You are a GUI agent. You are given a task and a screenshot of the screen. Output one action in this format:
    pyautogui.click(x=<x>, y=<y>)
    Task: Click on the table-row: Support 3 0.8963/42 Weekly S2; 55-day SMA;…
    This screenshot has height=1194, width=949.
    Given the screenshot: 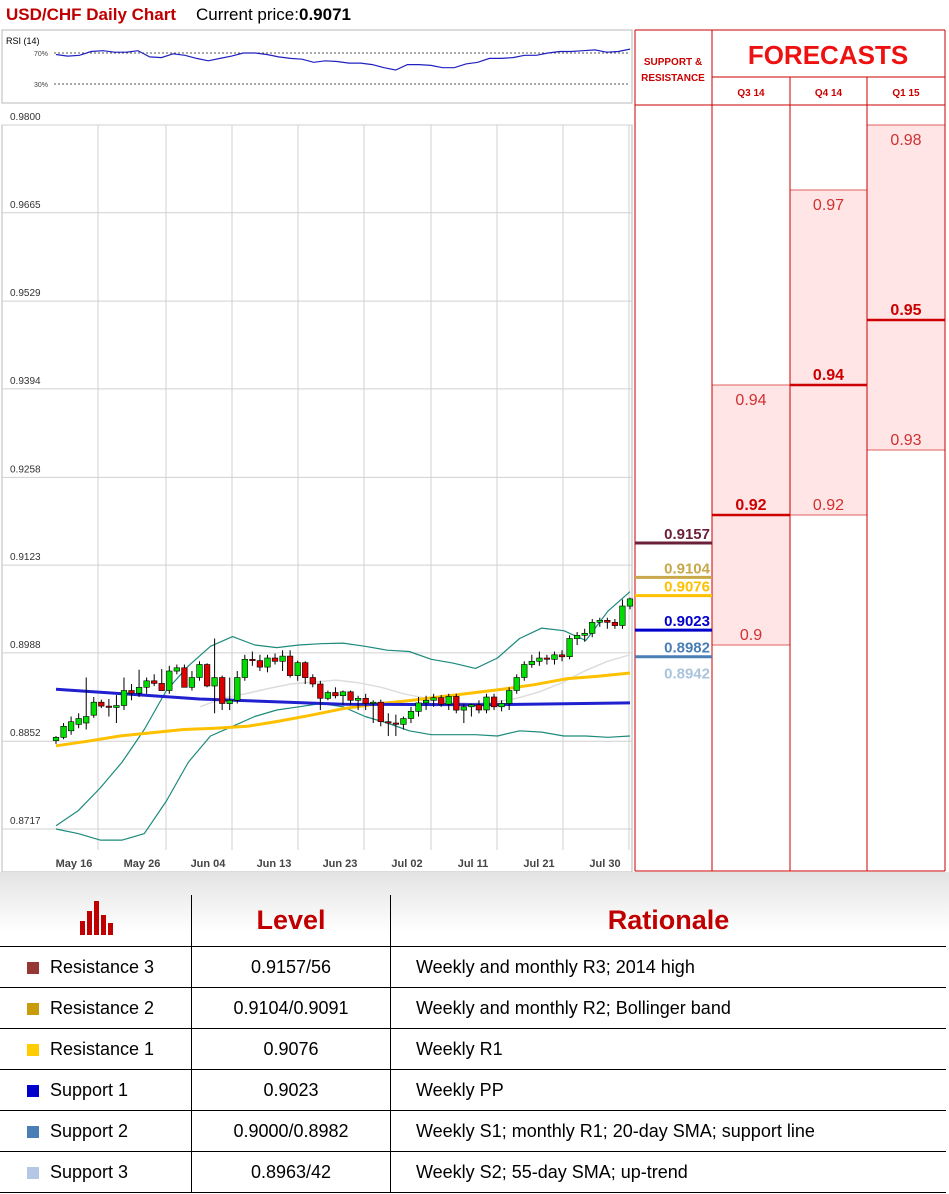 What is the action you would take?
    pyautogui.click(x=473, y=1172)
    